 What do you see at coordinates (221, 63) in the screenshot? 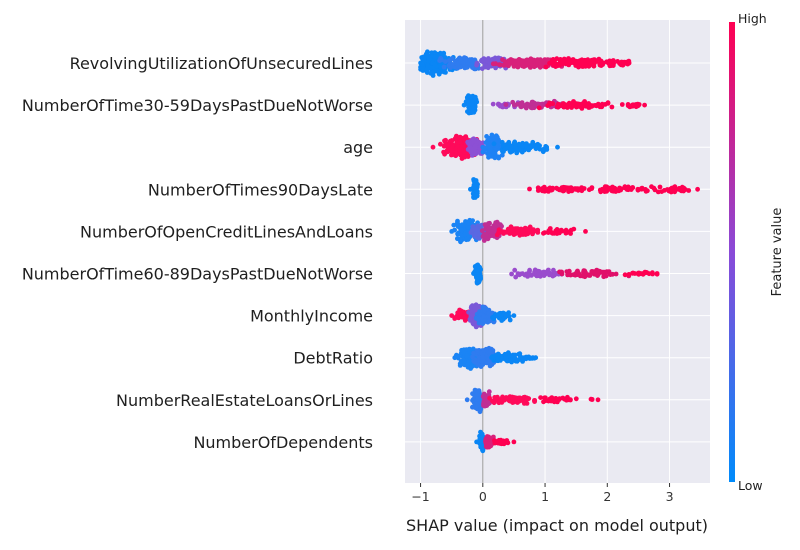
I see `feature-label-0: RevolvingUtilizationOfUnsecuredLines` at bounding box center [221, 63].